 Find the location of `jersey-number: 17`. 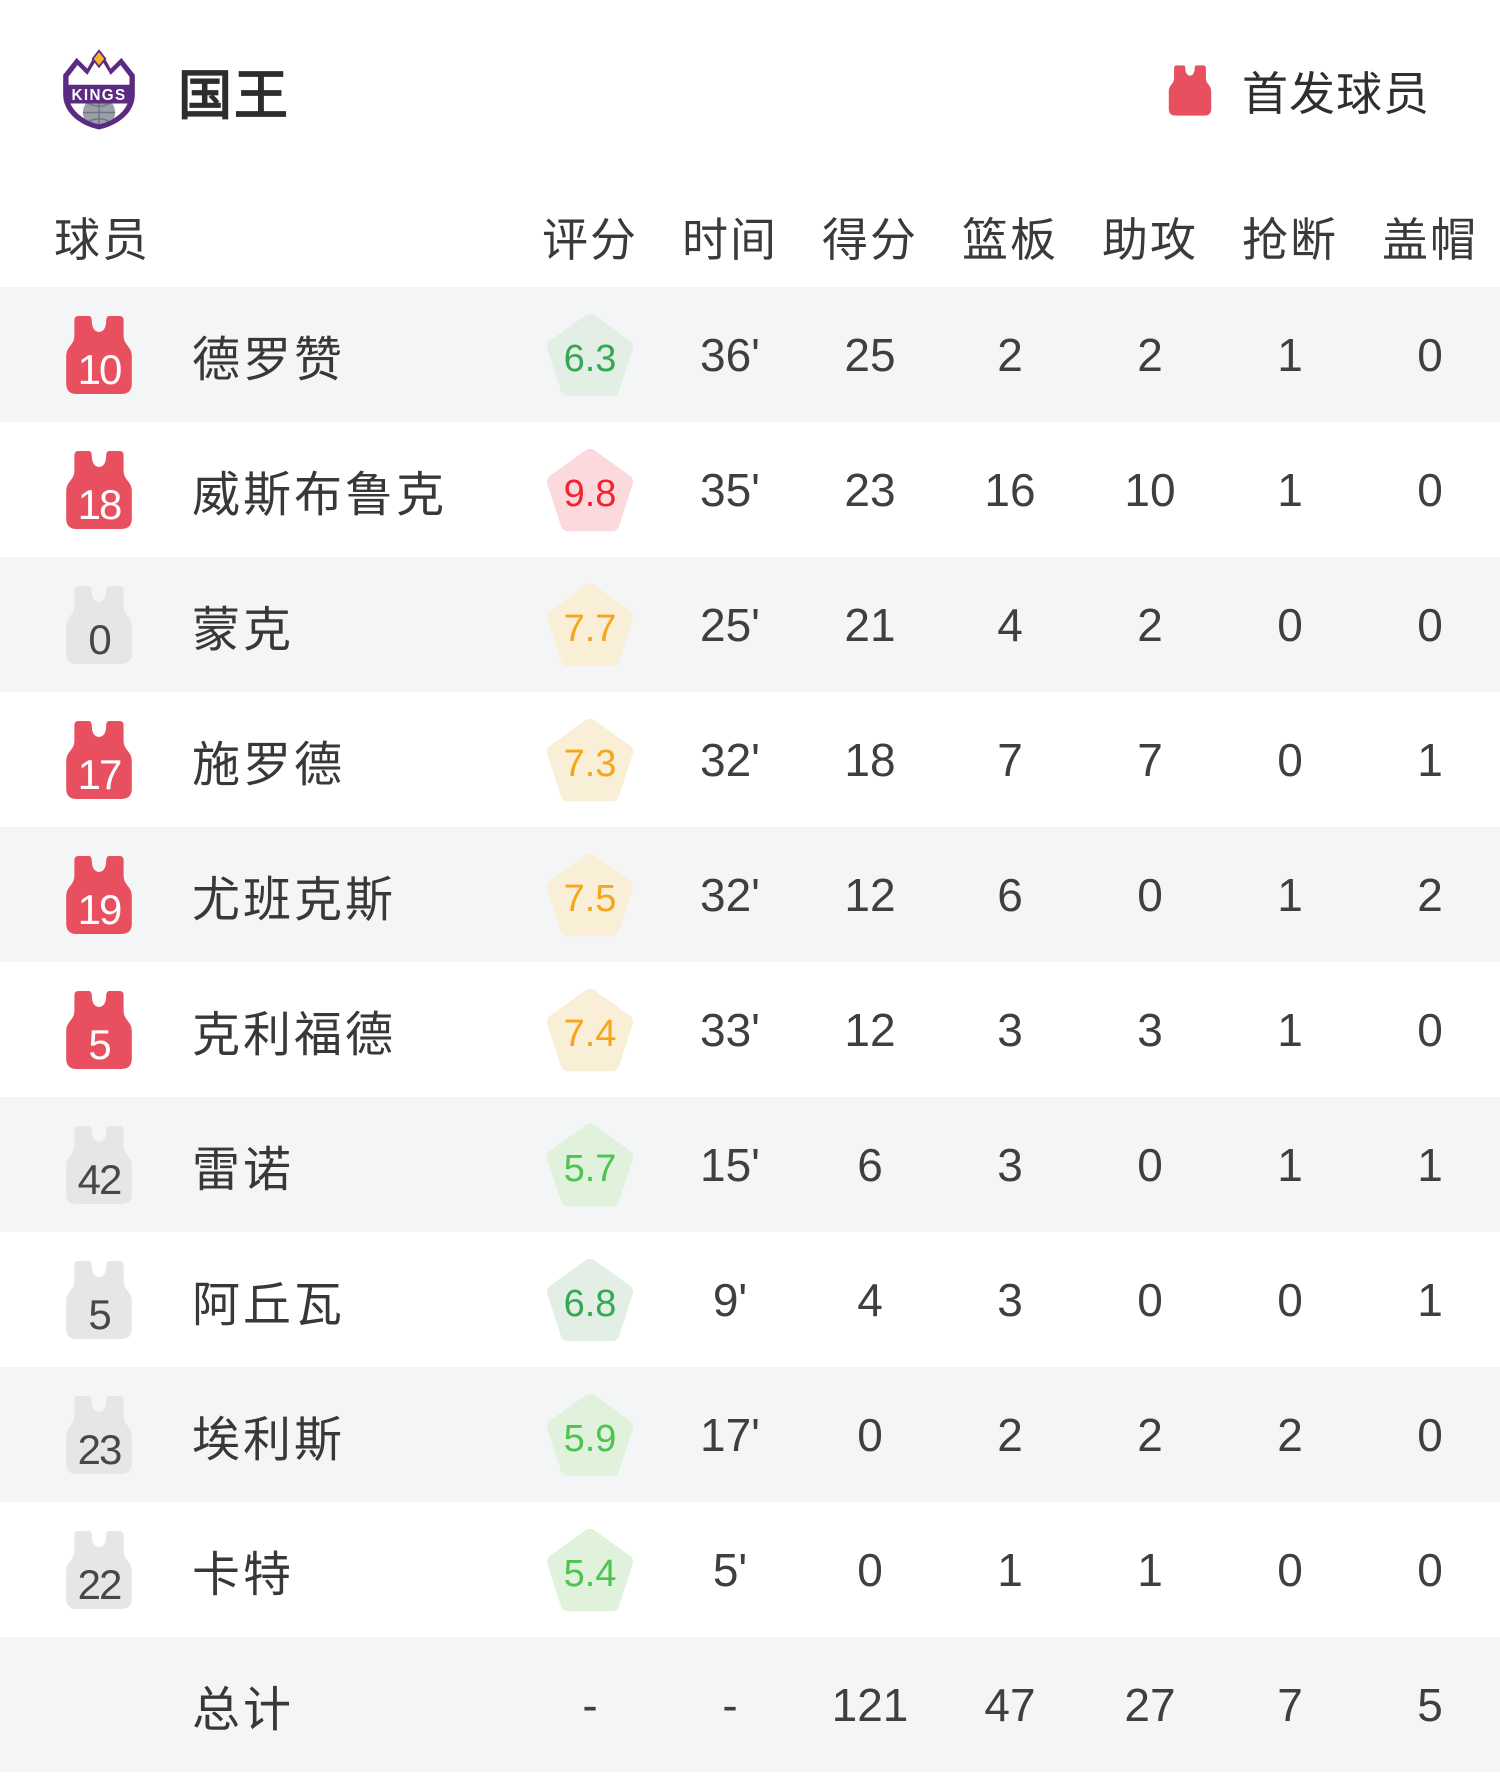

jersey-number: 17 is located at coordinates (100, 774).